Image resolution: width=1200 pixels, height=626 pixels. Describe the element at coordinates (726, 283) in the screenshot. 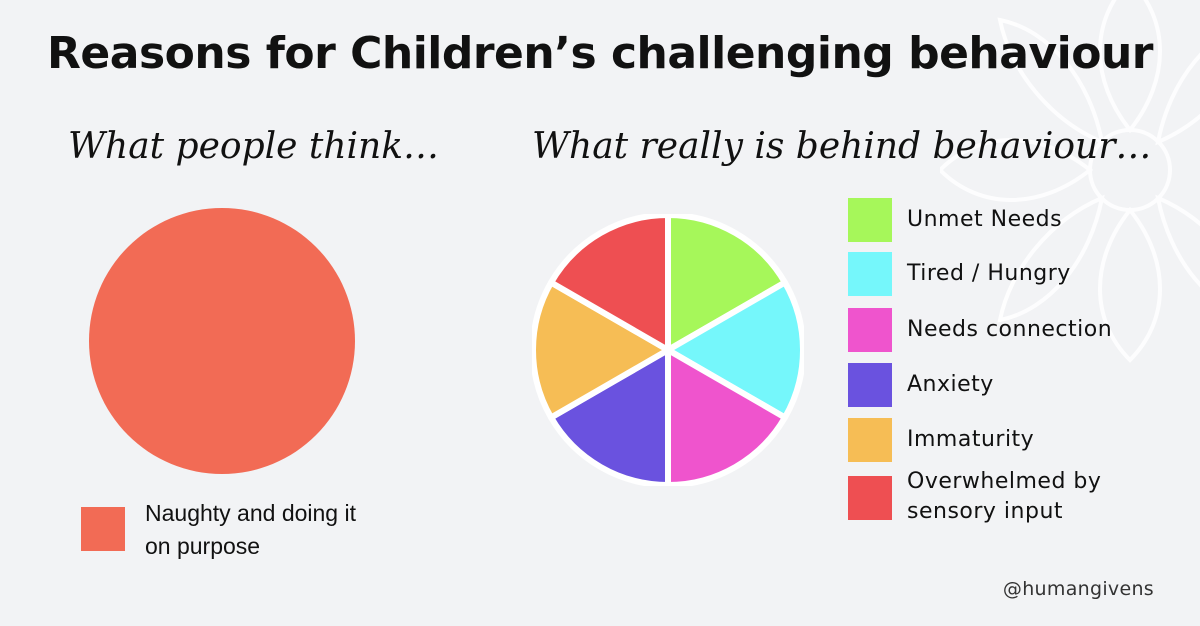

I see `pie-slice-unmet-needs` at that location.